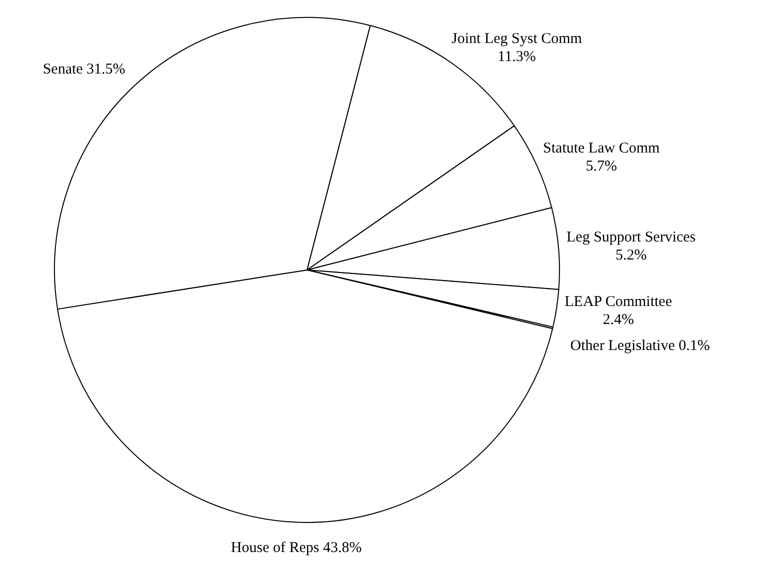 The width and height of the screenshot is (783, 563). I want to click on slice-label: LEAP Committee, so click(618, 302).